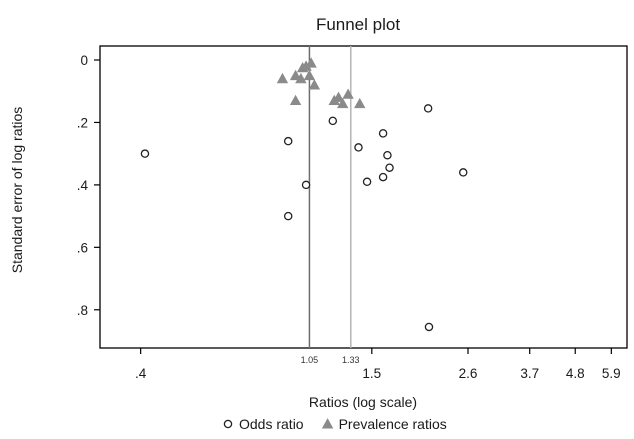 The image size is (634, 439). Describe the element at coordinates (363, 402) in the screenshot. I see `x-axis-label: Ratios (log scale)` at that location.